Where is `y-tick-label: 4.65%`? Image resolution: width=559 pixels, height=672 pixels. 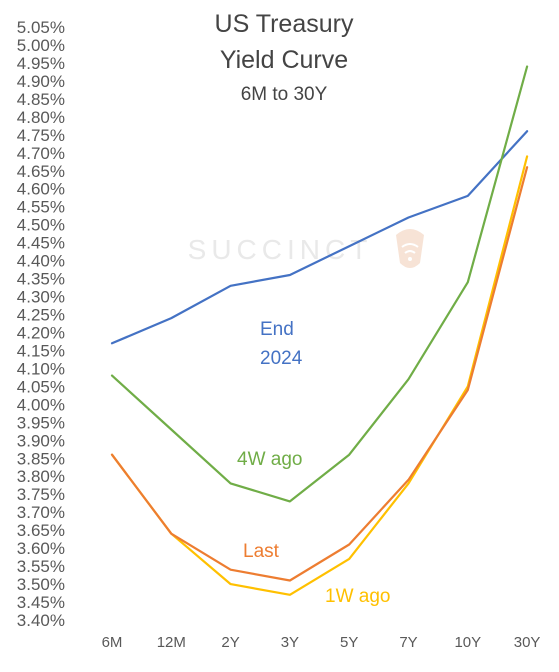
y-tick-label: 4.65% is located at coordinates (41, 171).